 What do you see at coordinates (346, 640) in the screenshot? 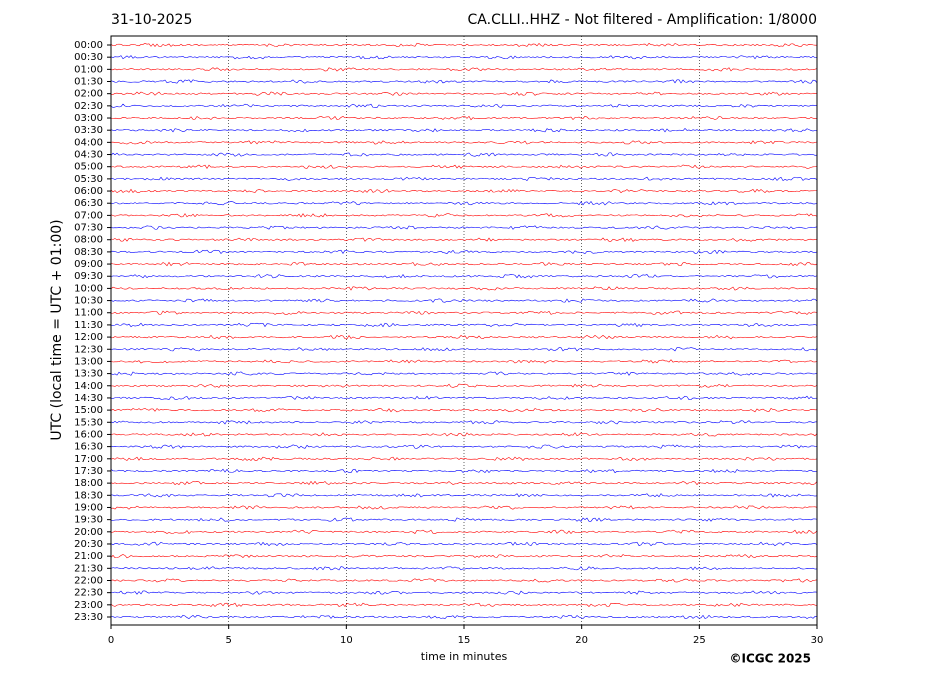
I see `x-tick-label: 10` at bounding box center [346, 640].